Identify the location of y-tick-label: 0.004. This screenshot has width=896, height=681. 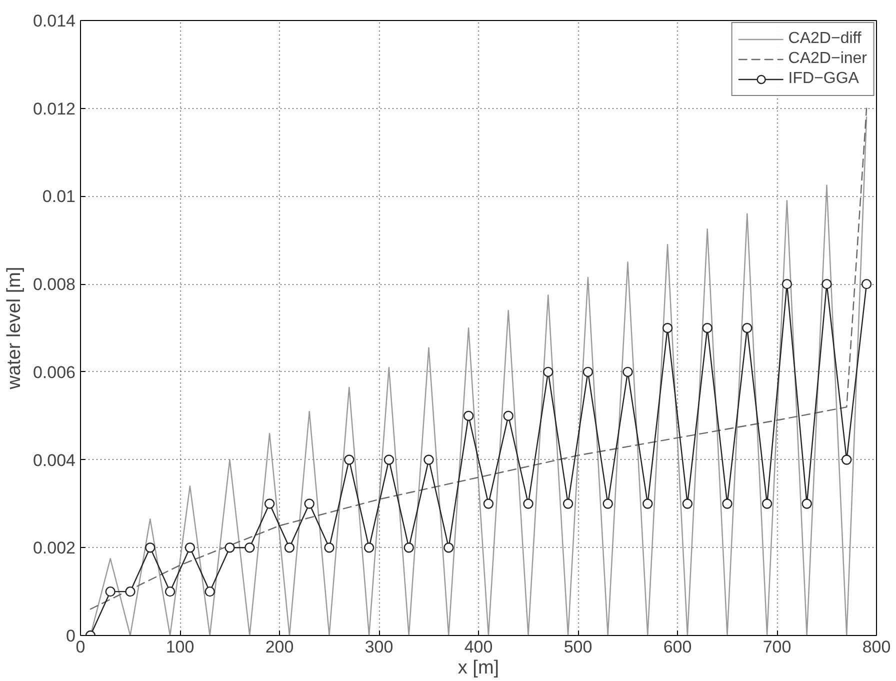
(54, 460).